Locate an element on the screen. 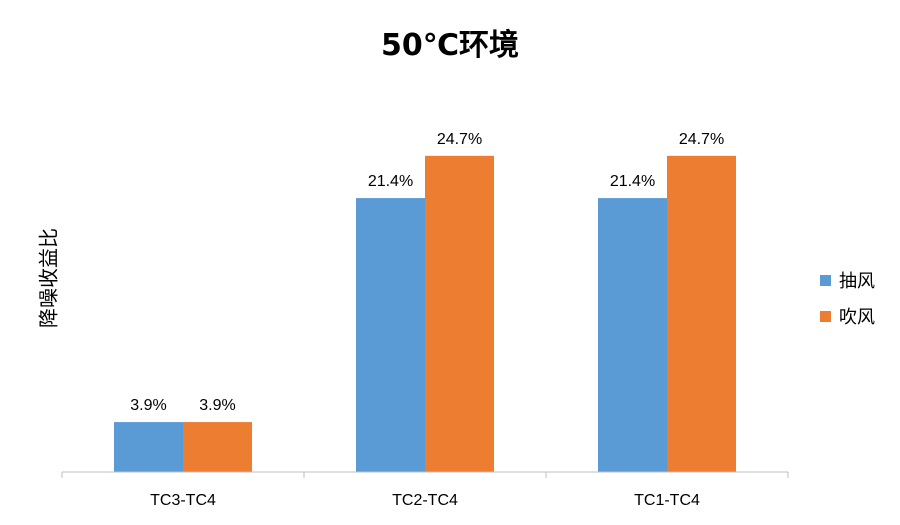 Image resolution: width=900 pixels, height=525 pixels. legend-item: 吹风 is located at coordinates (847, 316).